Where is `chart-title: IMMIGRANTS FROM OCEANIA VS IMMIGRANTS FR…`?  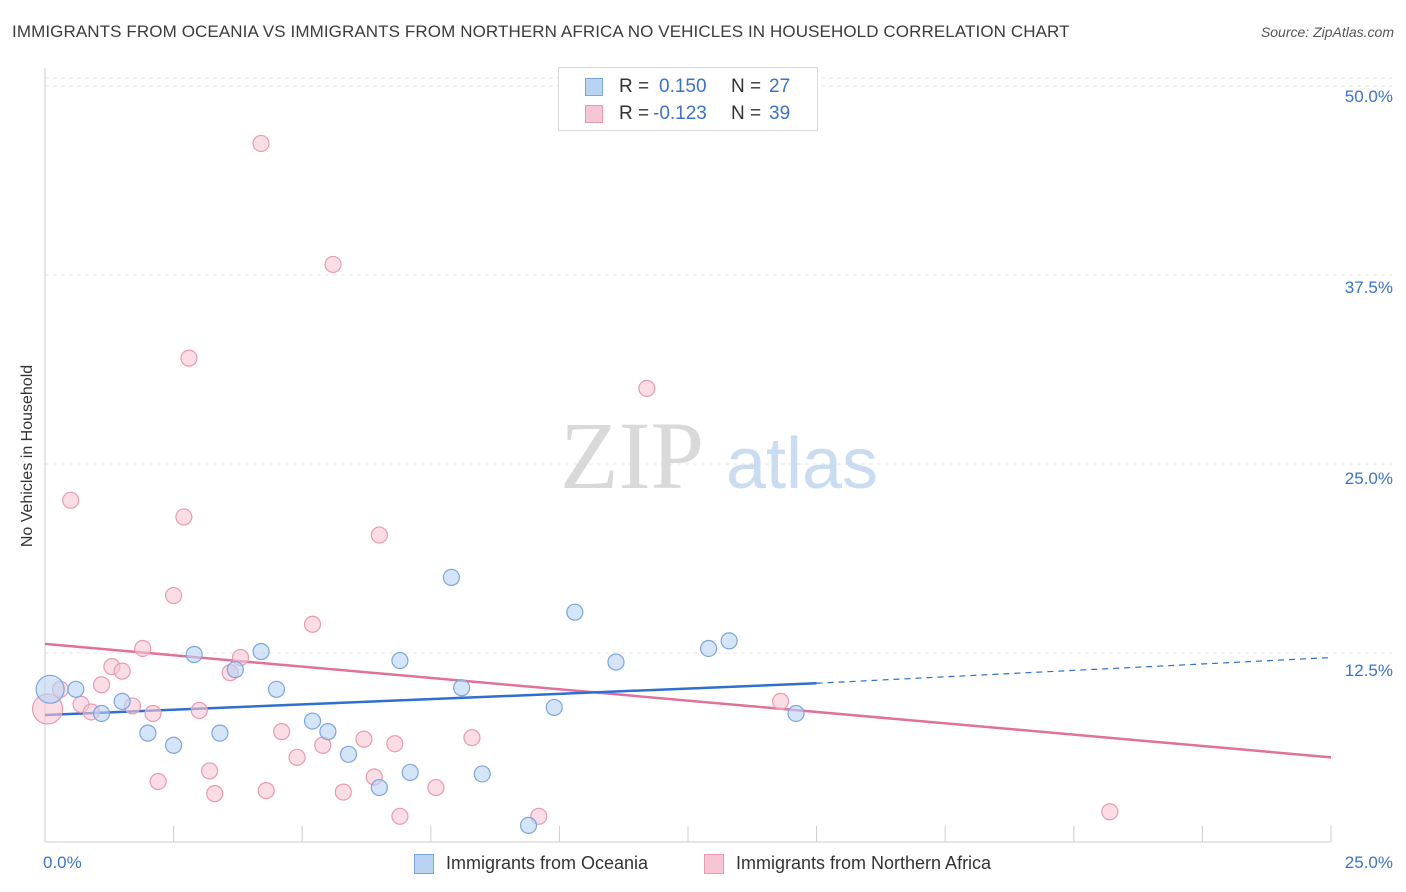 chart-title: IMMIGRANTS FROM OCEANIA VS IMMIGRANTS FR… is located at coordinates (541, 31).